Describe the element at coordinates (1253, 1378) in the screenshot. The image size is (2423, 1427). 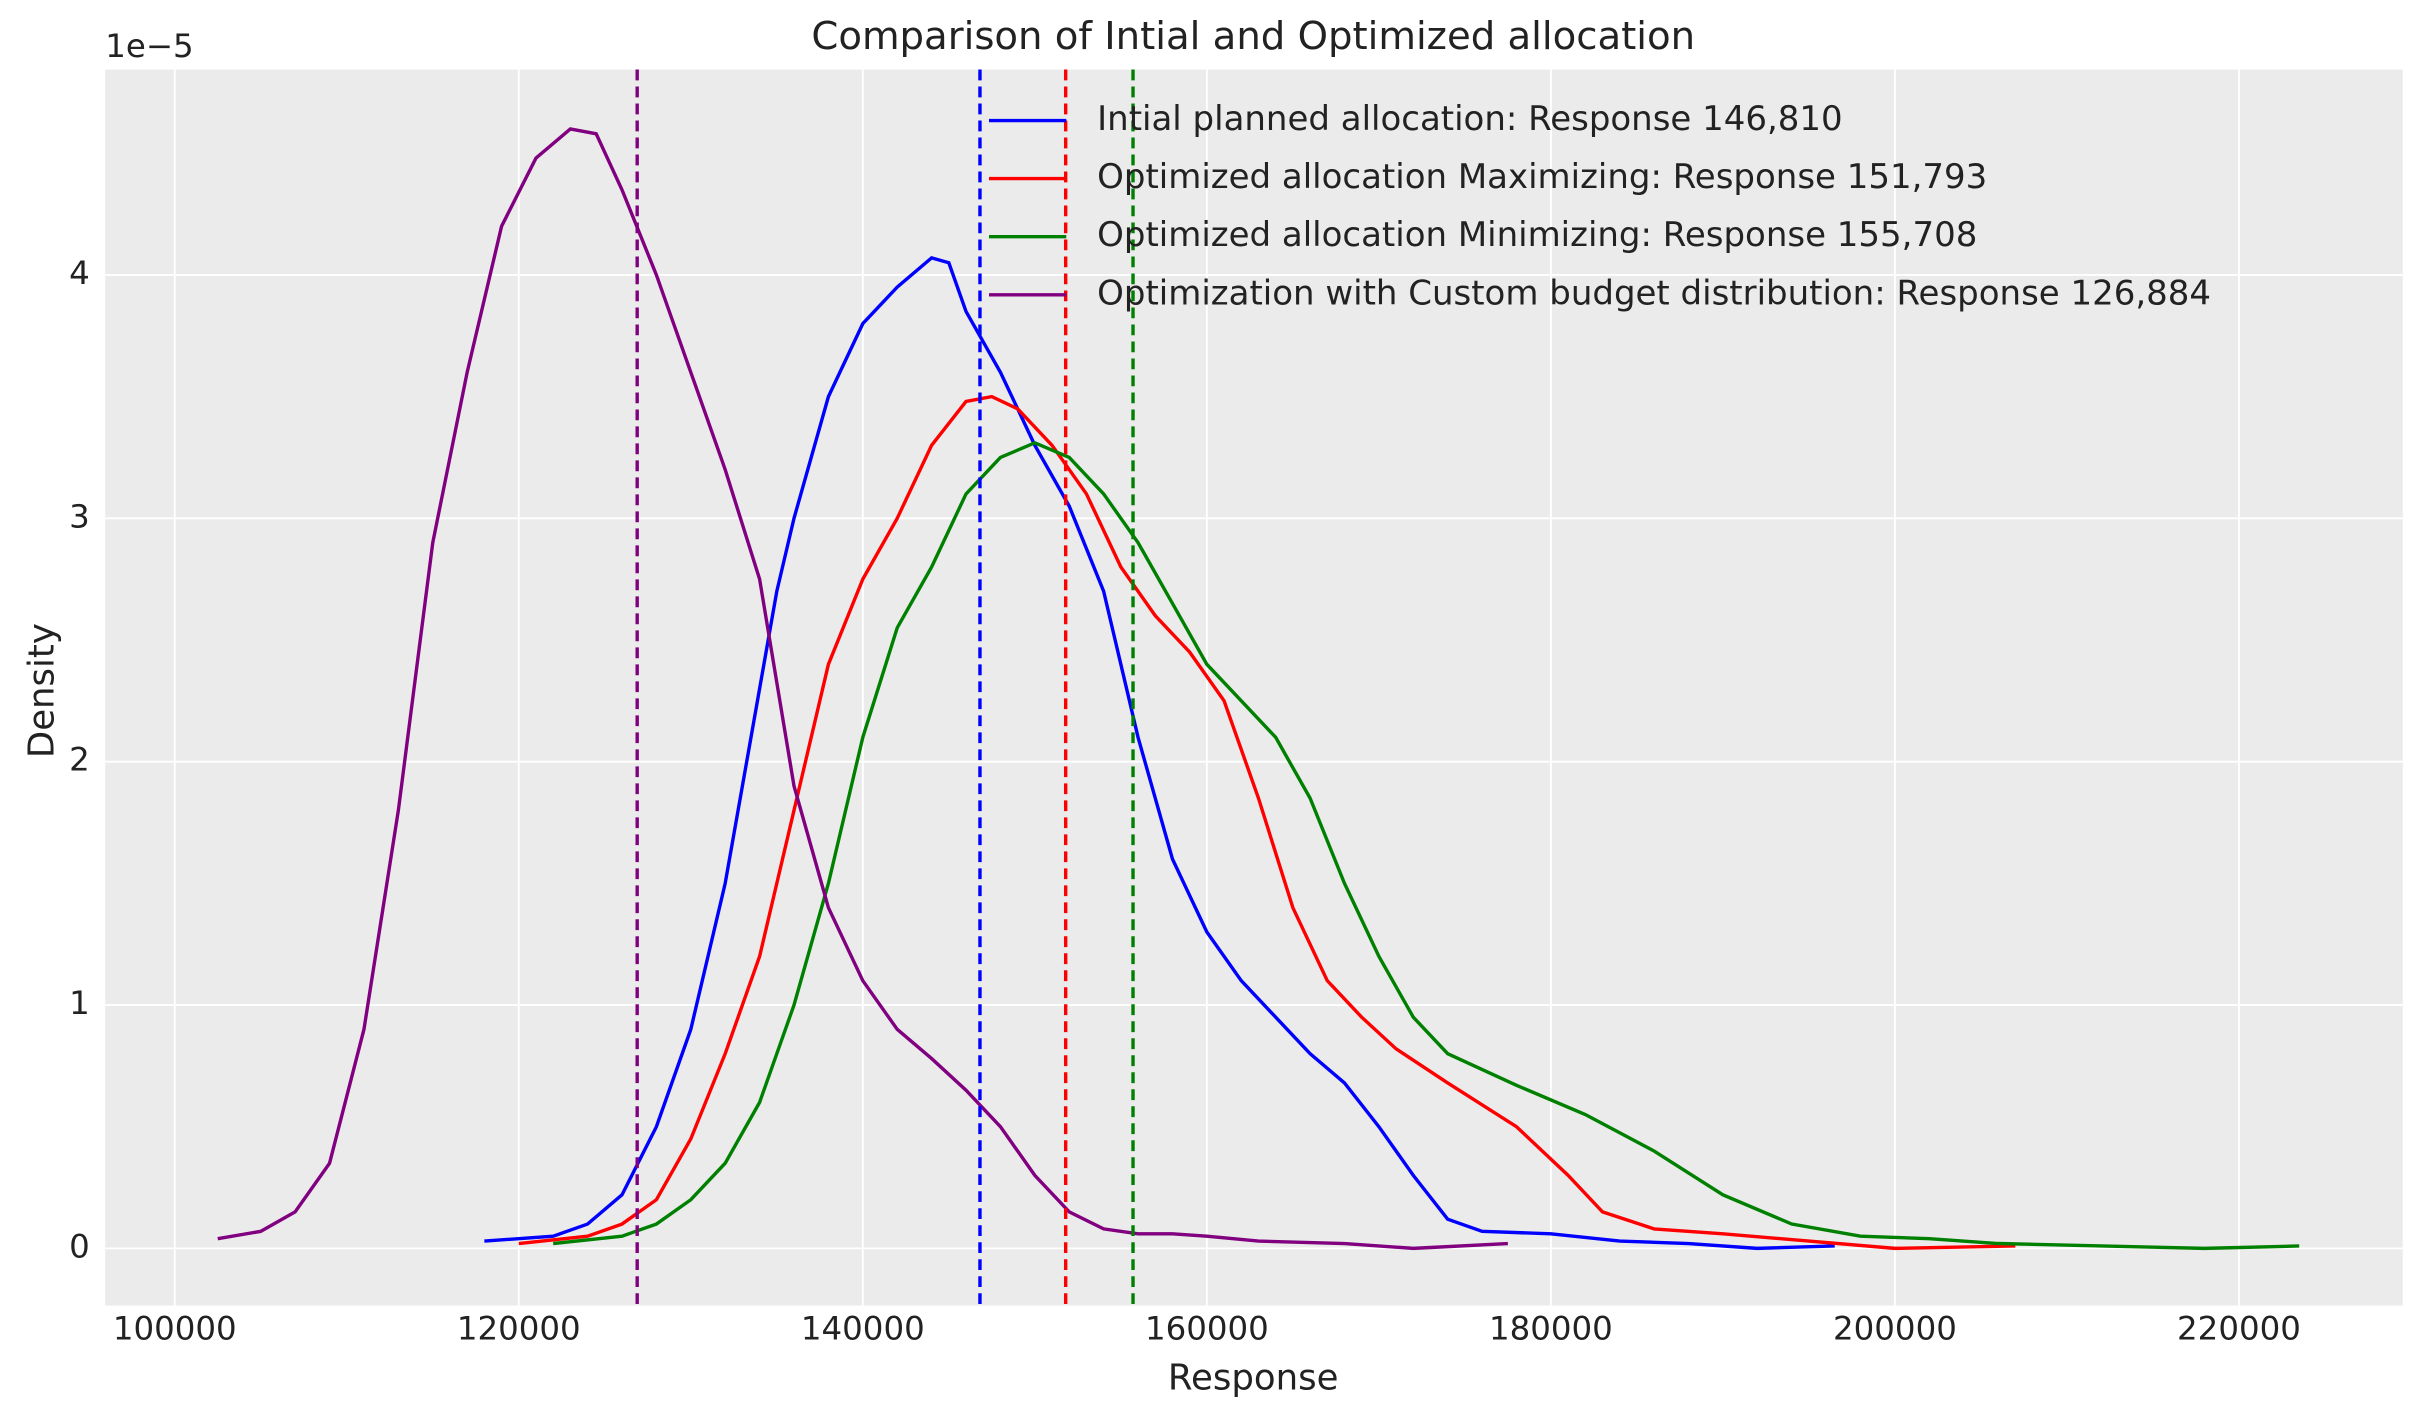
I see `x-axis-label: Response` at that location.